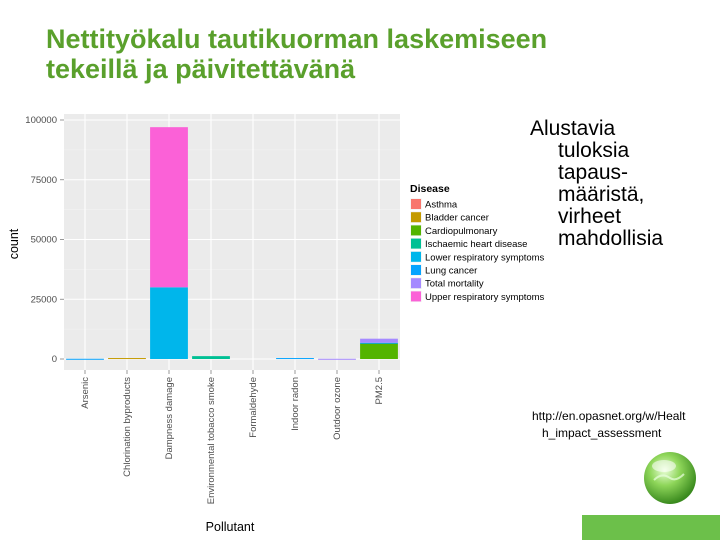 Image resolution: width=720 pixels, height=540 pixels. Describe the element at coordinates (451, 271) in the screenshot. I see `legend-label: Lung cancer` at that location.